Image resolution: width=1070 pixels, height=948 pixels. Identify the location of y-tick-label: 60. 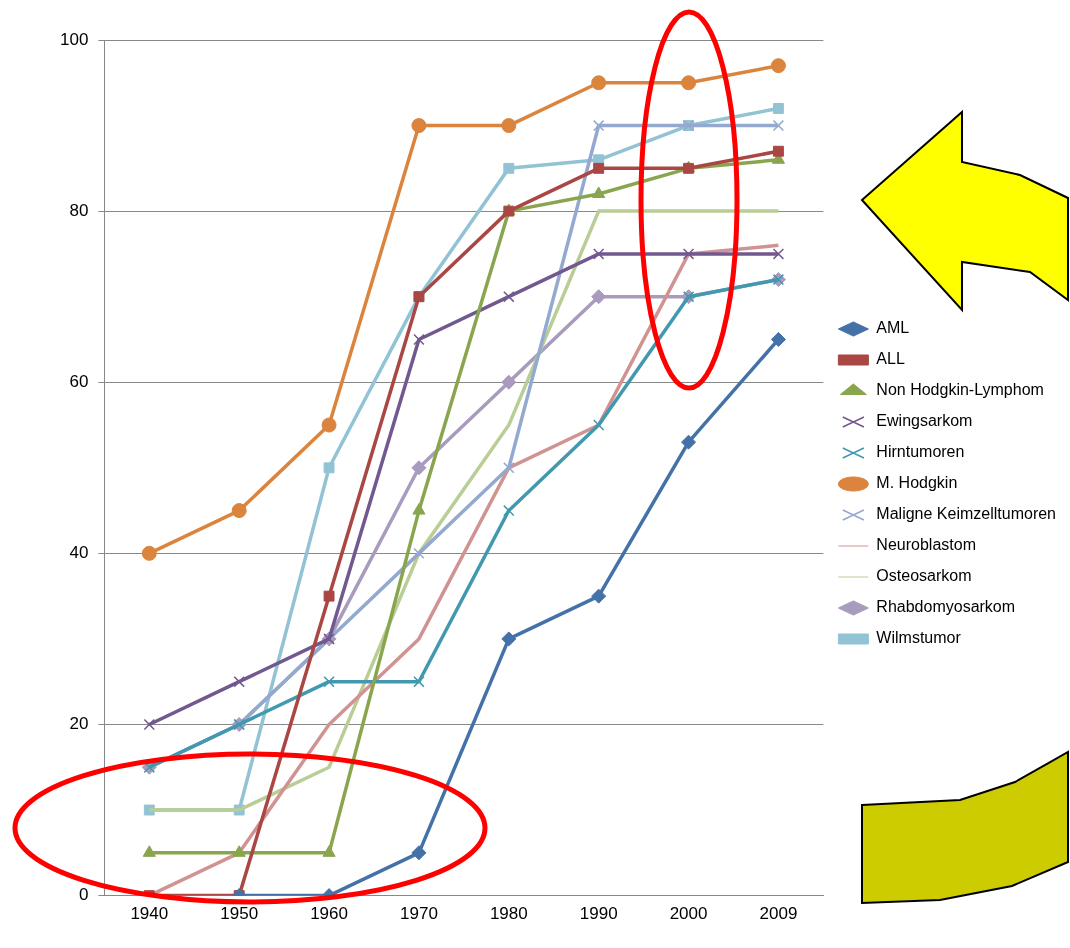
(79, 381).